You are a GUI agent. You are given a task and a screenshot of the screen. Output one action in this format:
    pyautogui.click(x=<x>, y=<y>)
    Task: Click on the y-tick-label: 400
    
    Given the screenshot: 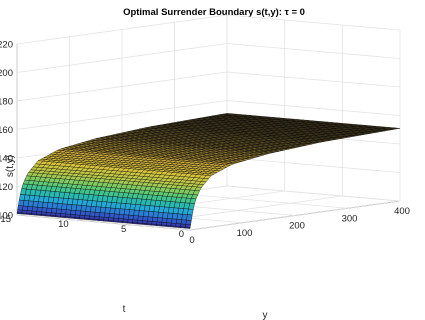 What is the action you would take?
    pyautogui.click(x=402, y=211)
    